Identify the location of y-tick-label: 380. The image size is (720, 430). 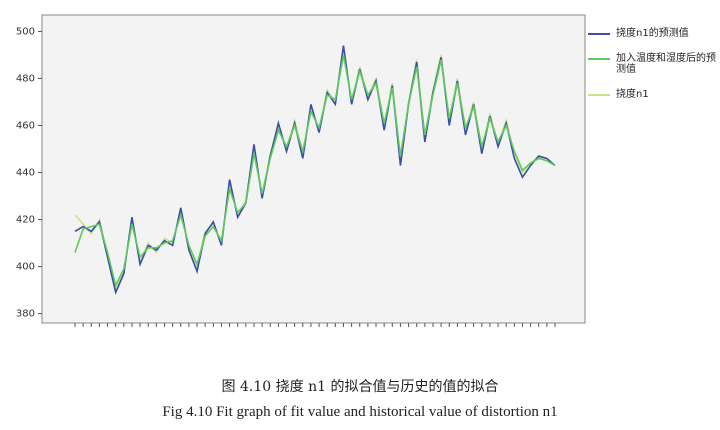
(25, 314).